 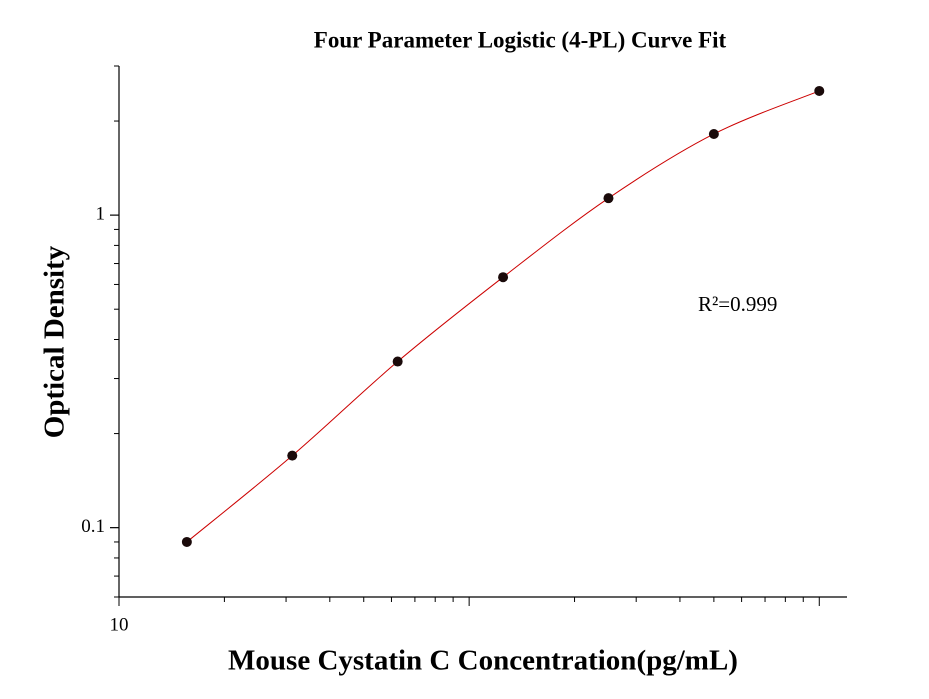 I want to click on y-tick-label: 0.1, so click(x=93, y=526).